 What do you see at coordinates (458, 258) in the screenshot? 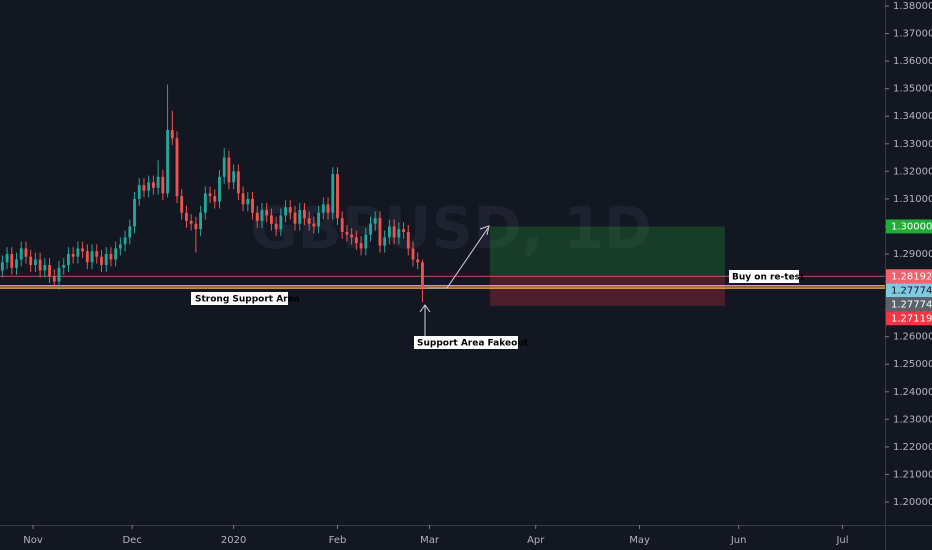
I see `projection-arrow` at bounding box center [458, 258].